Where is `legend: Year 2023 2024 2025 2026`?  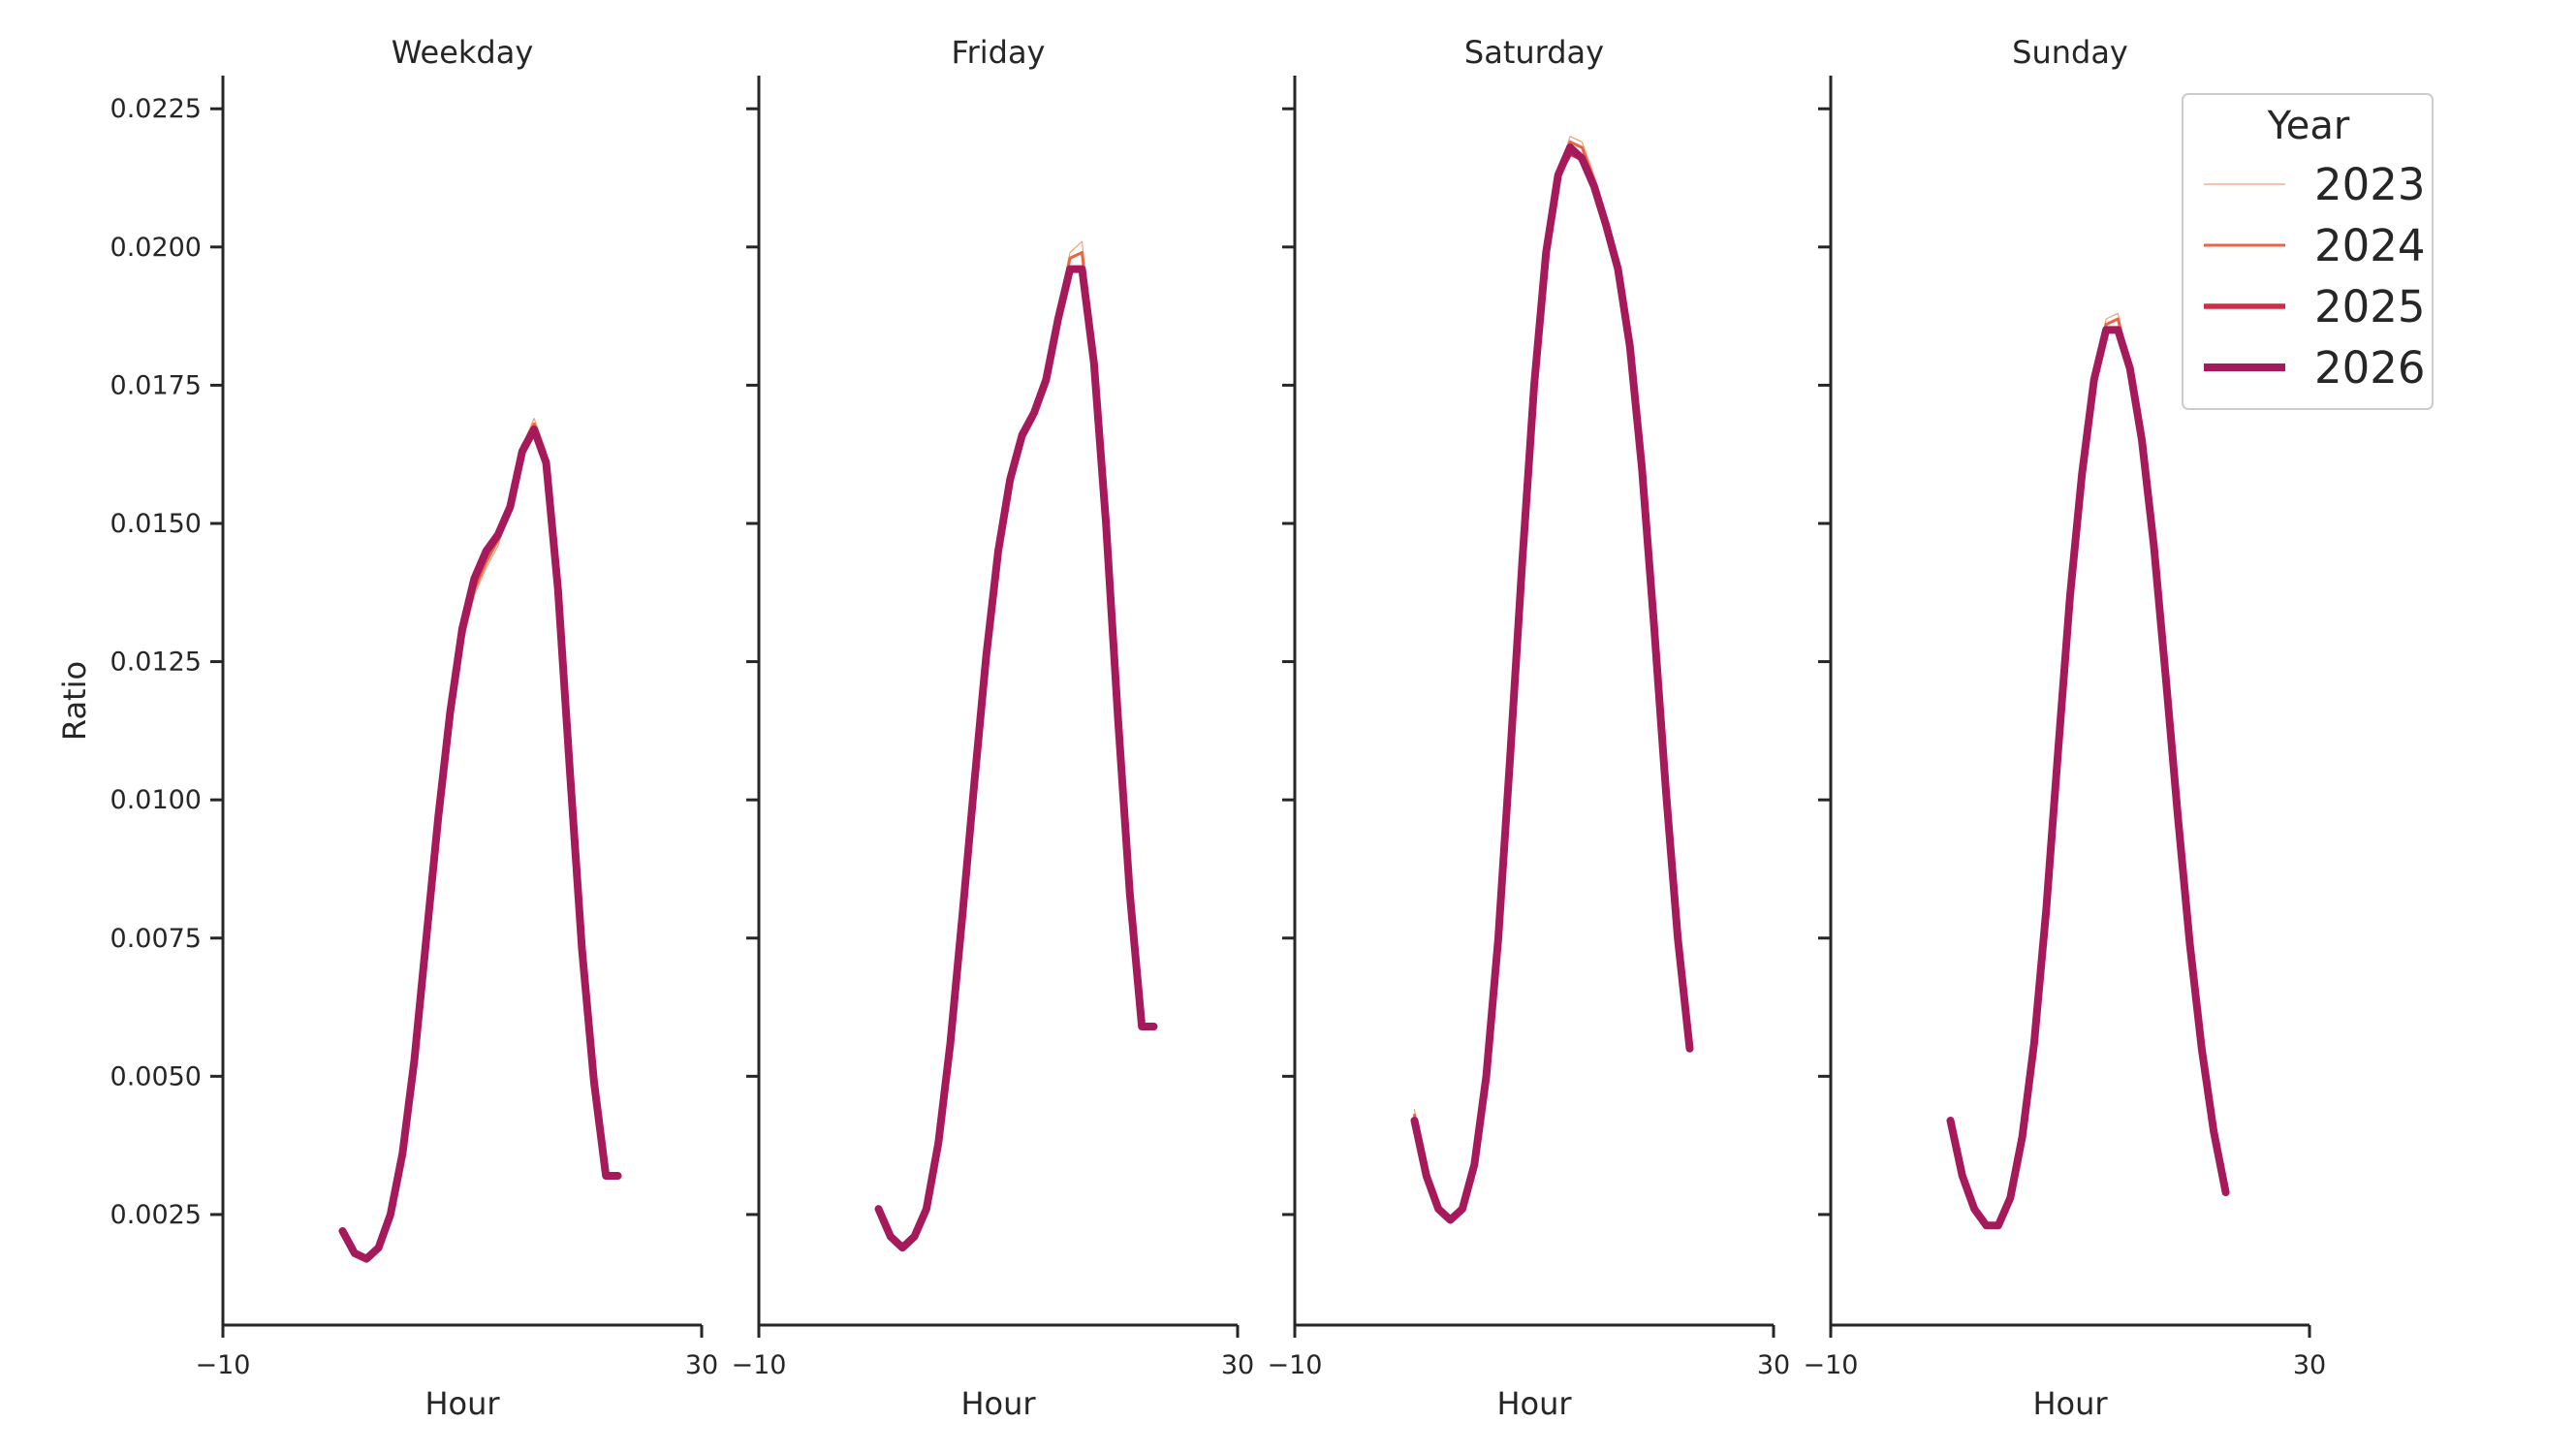 legend: Year 2023 2024 2025 2026 is located at coordinates (2308, 252).